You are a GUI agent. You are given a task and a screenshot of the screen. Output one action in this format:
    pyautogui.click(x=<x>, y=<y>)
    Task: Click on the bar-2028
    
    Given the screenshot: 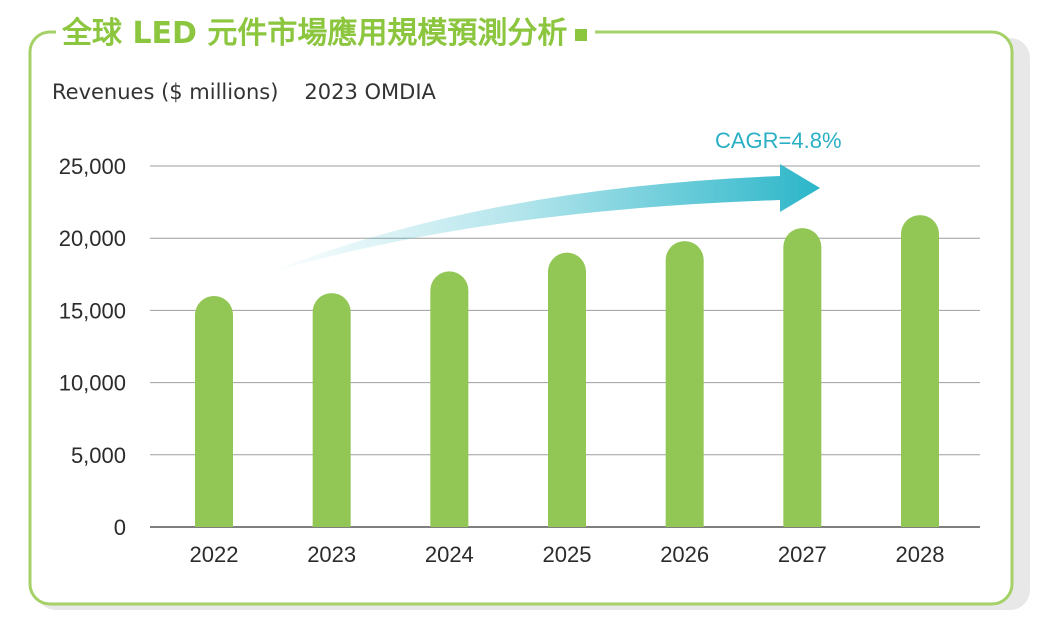 What is the action you would take?
    pyautogui.click(x=920, y=371)
    